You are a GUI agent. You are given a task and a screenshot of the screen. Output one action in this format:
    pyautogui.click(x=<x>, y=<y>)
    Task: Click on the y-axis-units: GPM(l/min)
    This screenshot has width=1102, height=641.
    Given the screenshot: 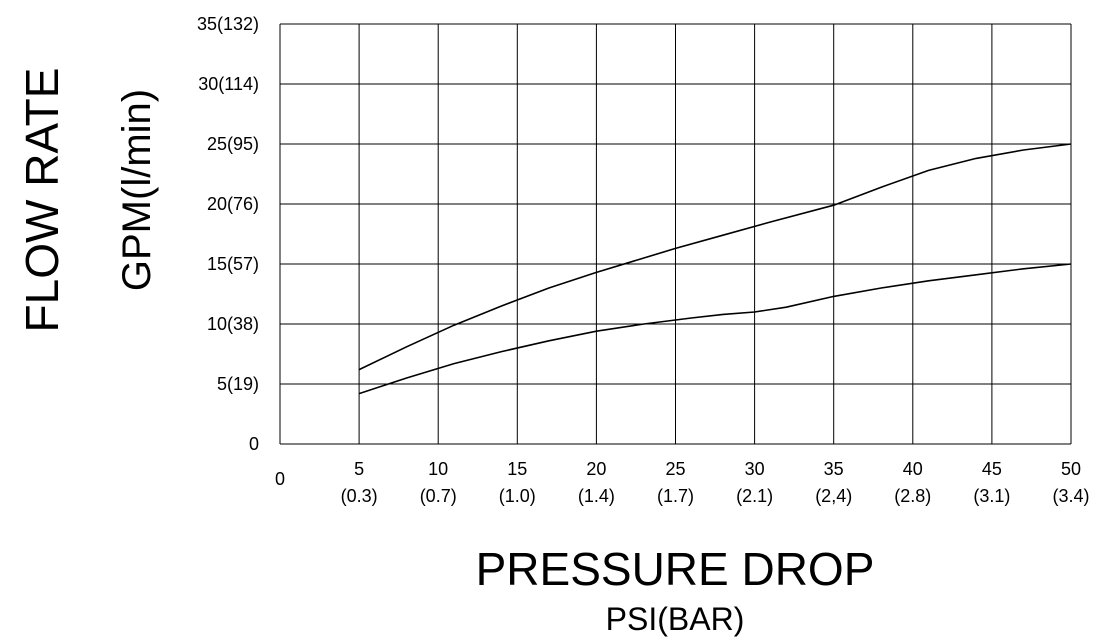 What is the action you would take?
    pyautogui.click(x=137, y=190)
    